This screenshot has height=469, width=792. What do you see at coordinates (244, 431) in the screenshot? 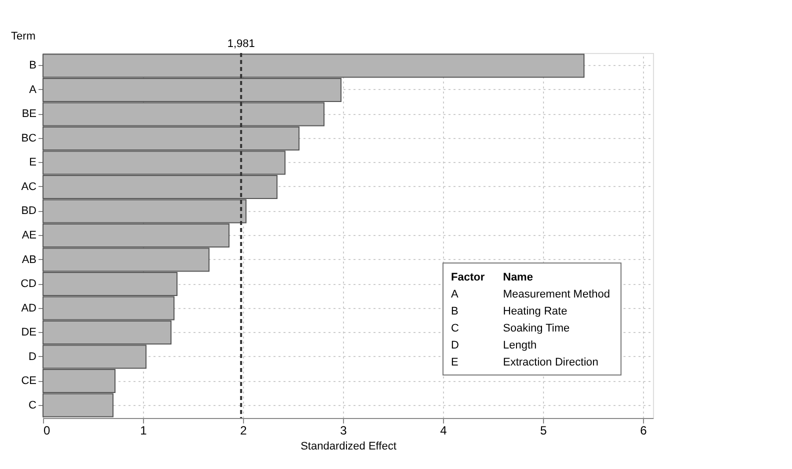
I see `x-tick-label: 2` at bounding box center [244, 431].